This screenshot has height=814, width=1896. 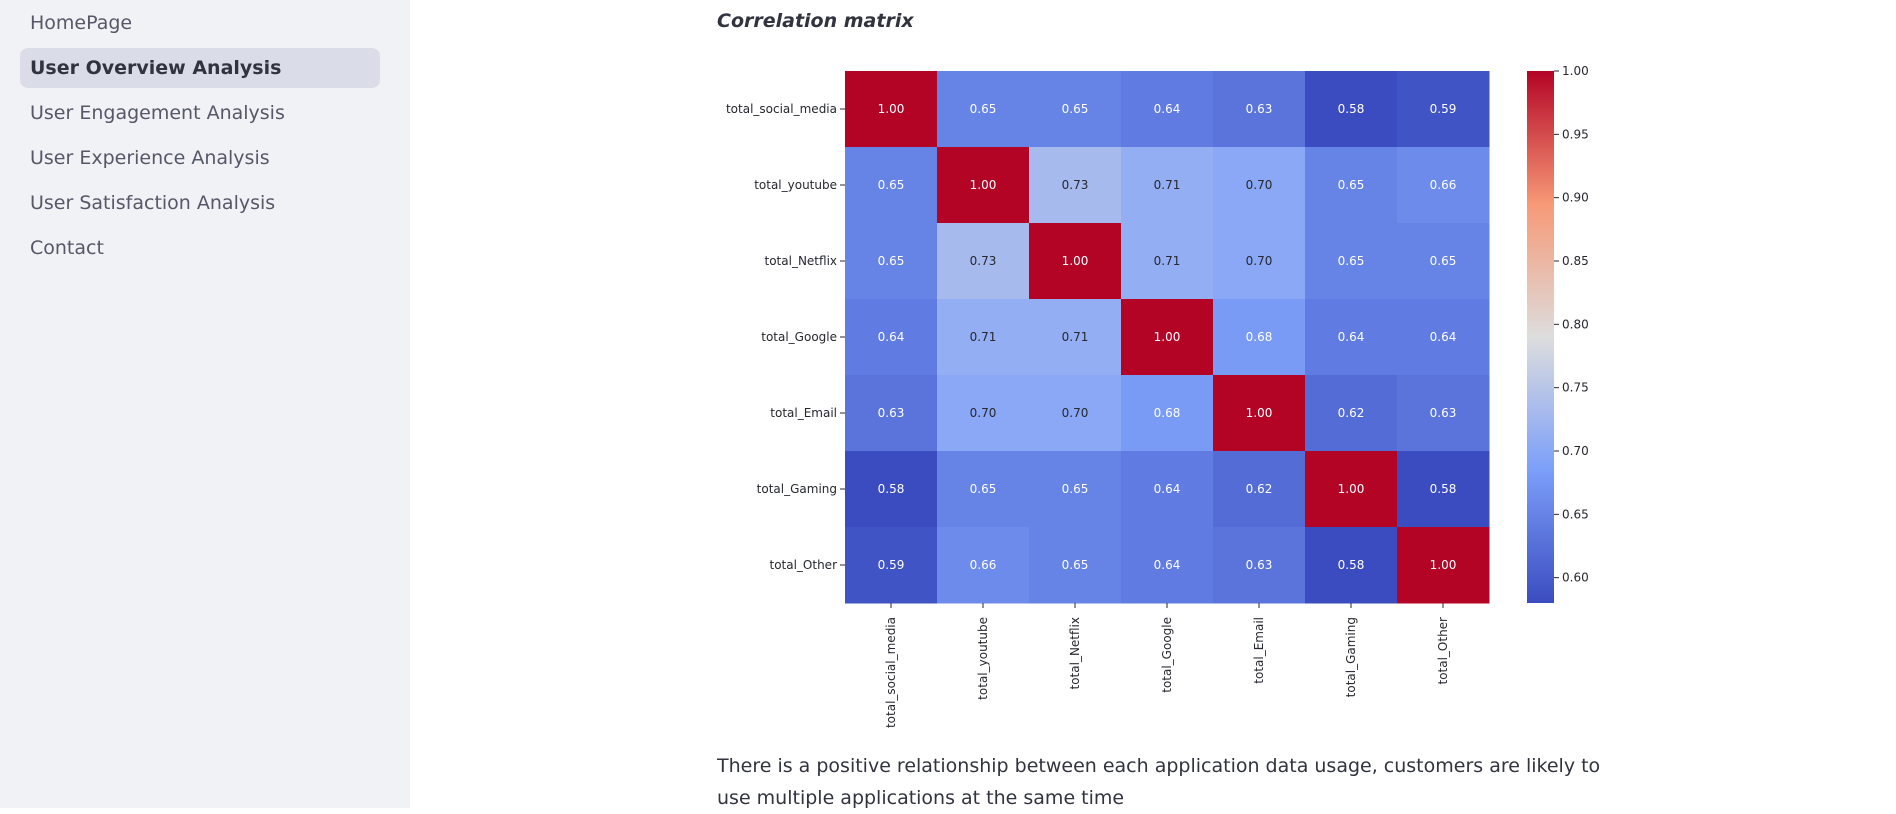 What do you see at coordinates (1575, 134) in the screenshot?
I see `colorbar-tick-label: 0.95` at bounding box center [1575, 134].